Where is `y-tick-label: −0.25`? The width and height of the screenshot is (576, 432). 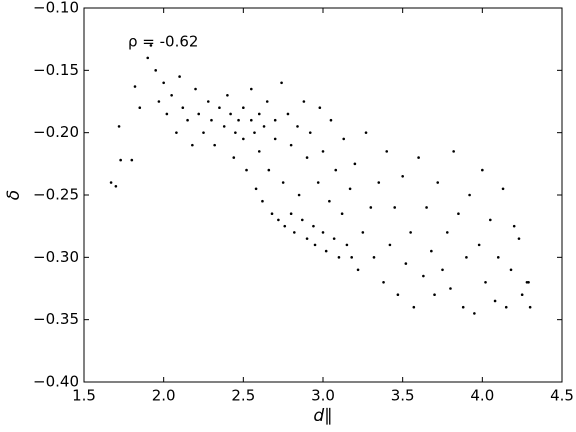 y-tick-label: −0.25 is located at coordinates (56, 195).